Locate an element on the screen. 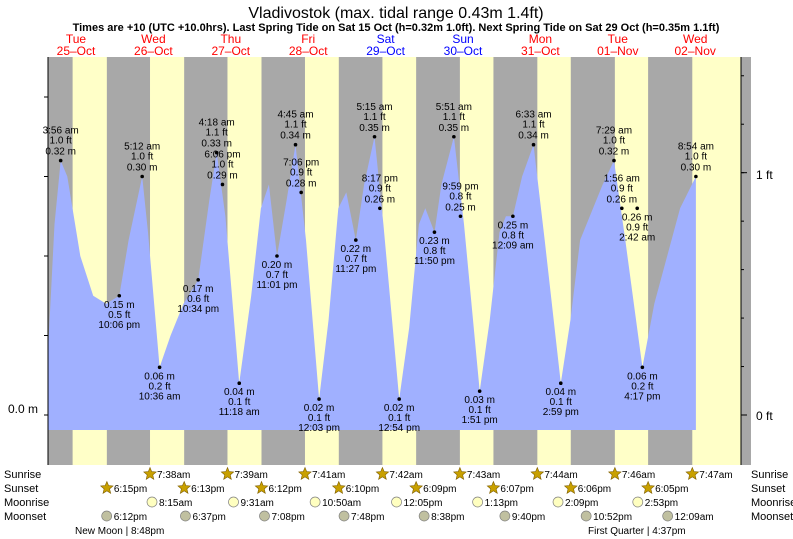 This screenshot has height=539, width=793. moonset-time: 12:09am is located at coordinates (694, 517).